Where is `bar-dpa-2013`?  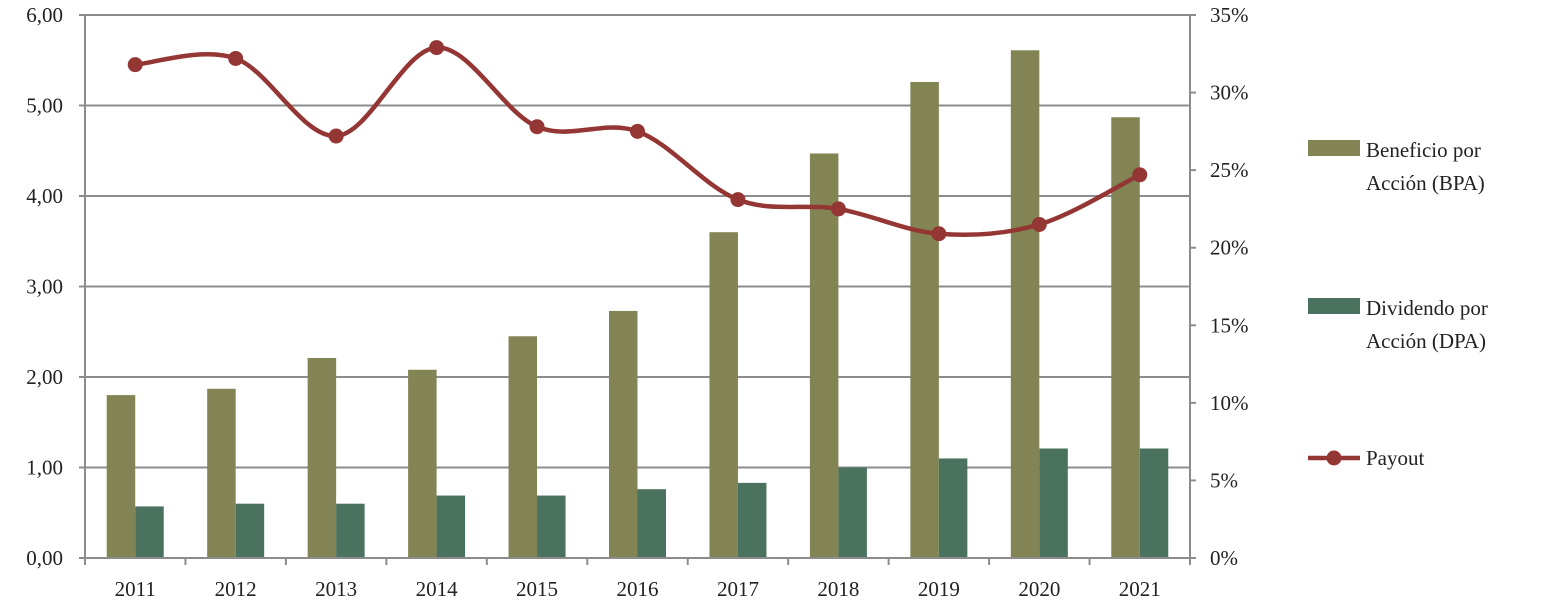 bar-dpa-2013 is located at coordinates (350, 530).